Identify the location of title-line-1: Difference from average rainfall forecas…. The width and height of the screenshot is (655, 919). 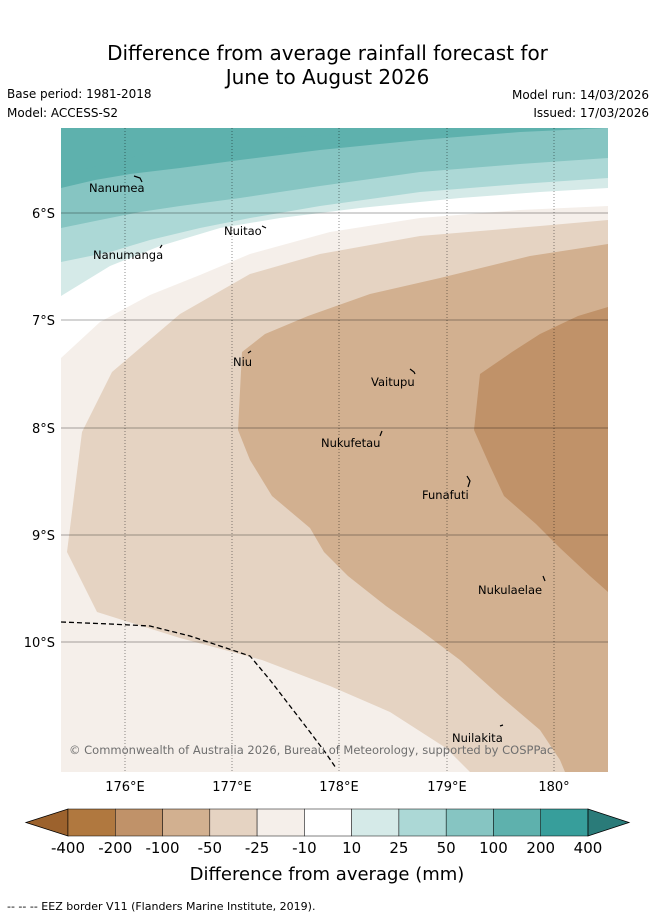
(327, 53).